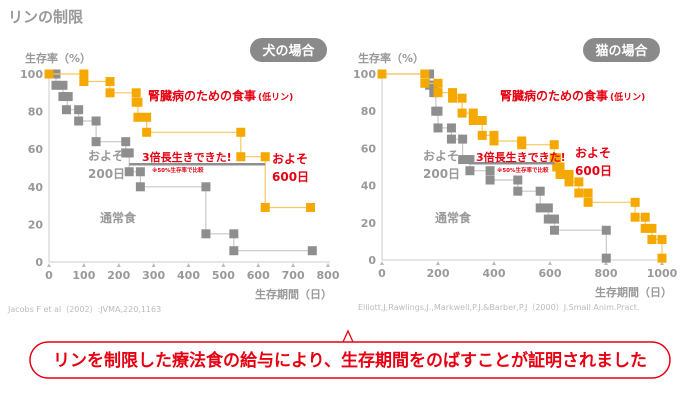 The image size is (700, 400). Describe the element at coordinates (106, 174) in the screenshot. I see `normal-median-days: 200日` at that location.